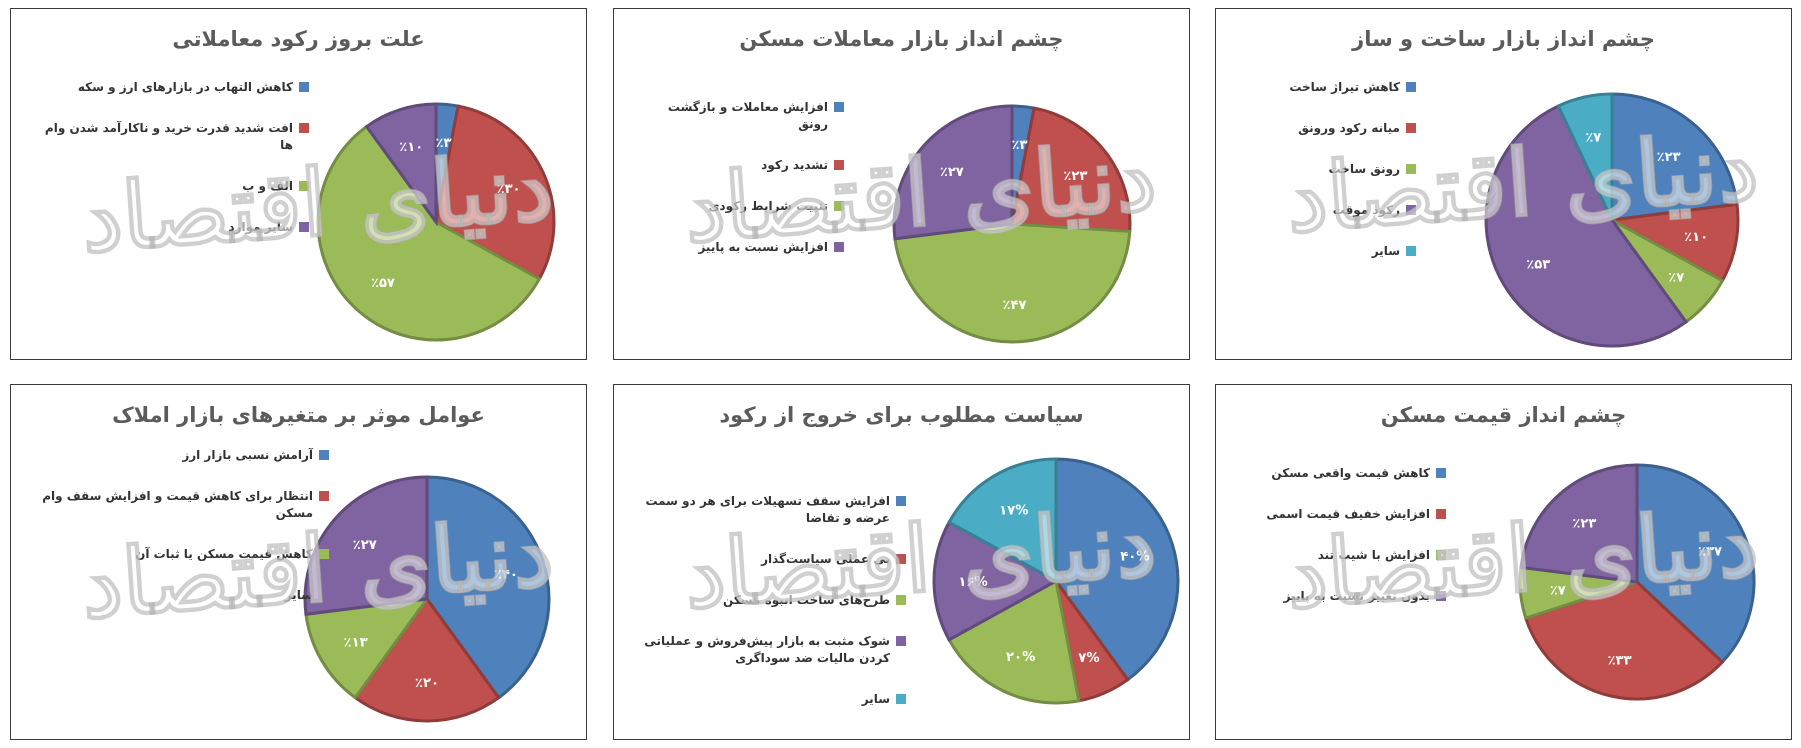 Image resolution: width=1801 pixels, height=748 pixels. I want to click on legend-label: افت شدید قدرت خرید و ناکارآمد شدن وام ها, so click(168, 136).